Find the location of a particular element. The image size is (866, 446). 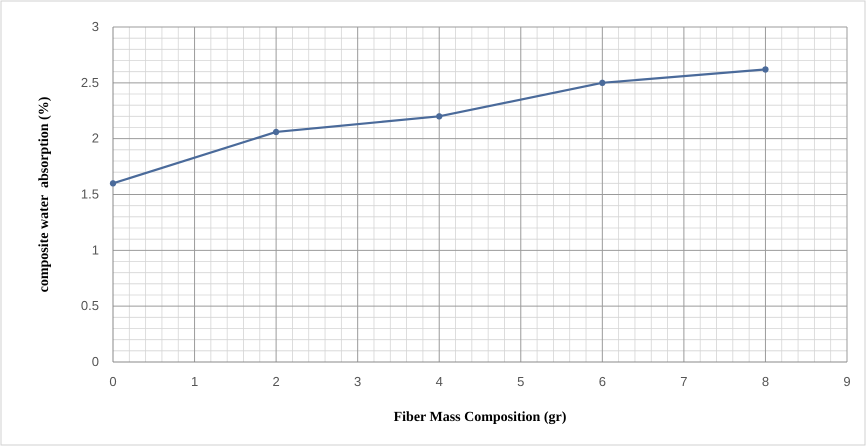

x-tick-label: 1 is located at coordinates (194, 381).